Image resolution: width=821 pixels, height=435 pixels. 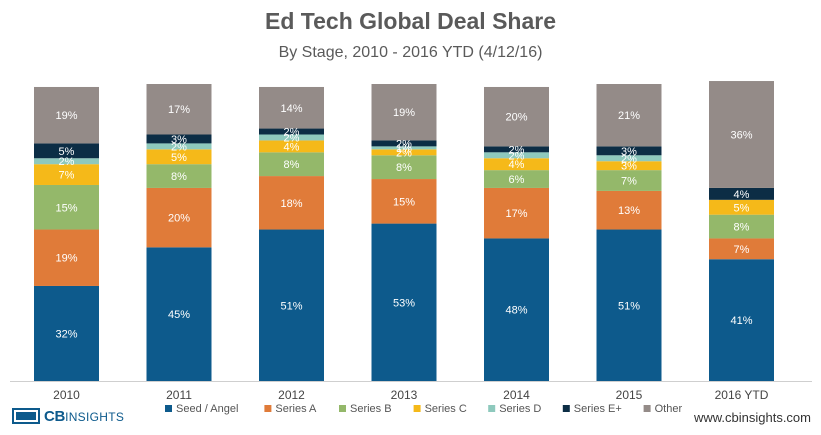 I want to click on bar-other-2015, so click(x=629, y=115).